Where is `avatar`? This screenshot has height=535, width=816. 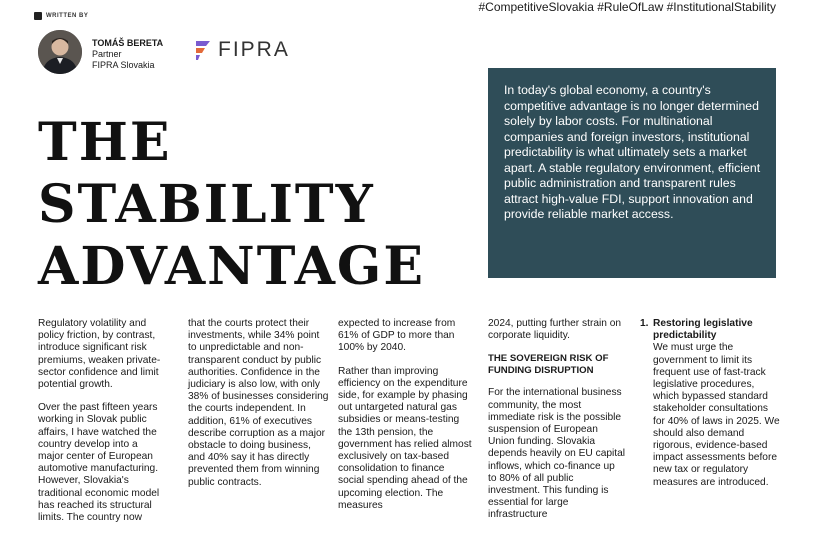
avatar is located at coordinates (60, 52).